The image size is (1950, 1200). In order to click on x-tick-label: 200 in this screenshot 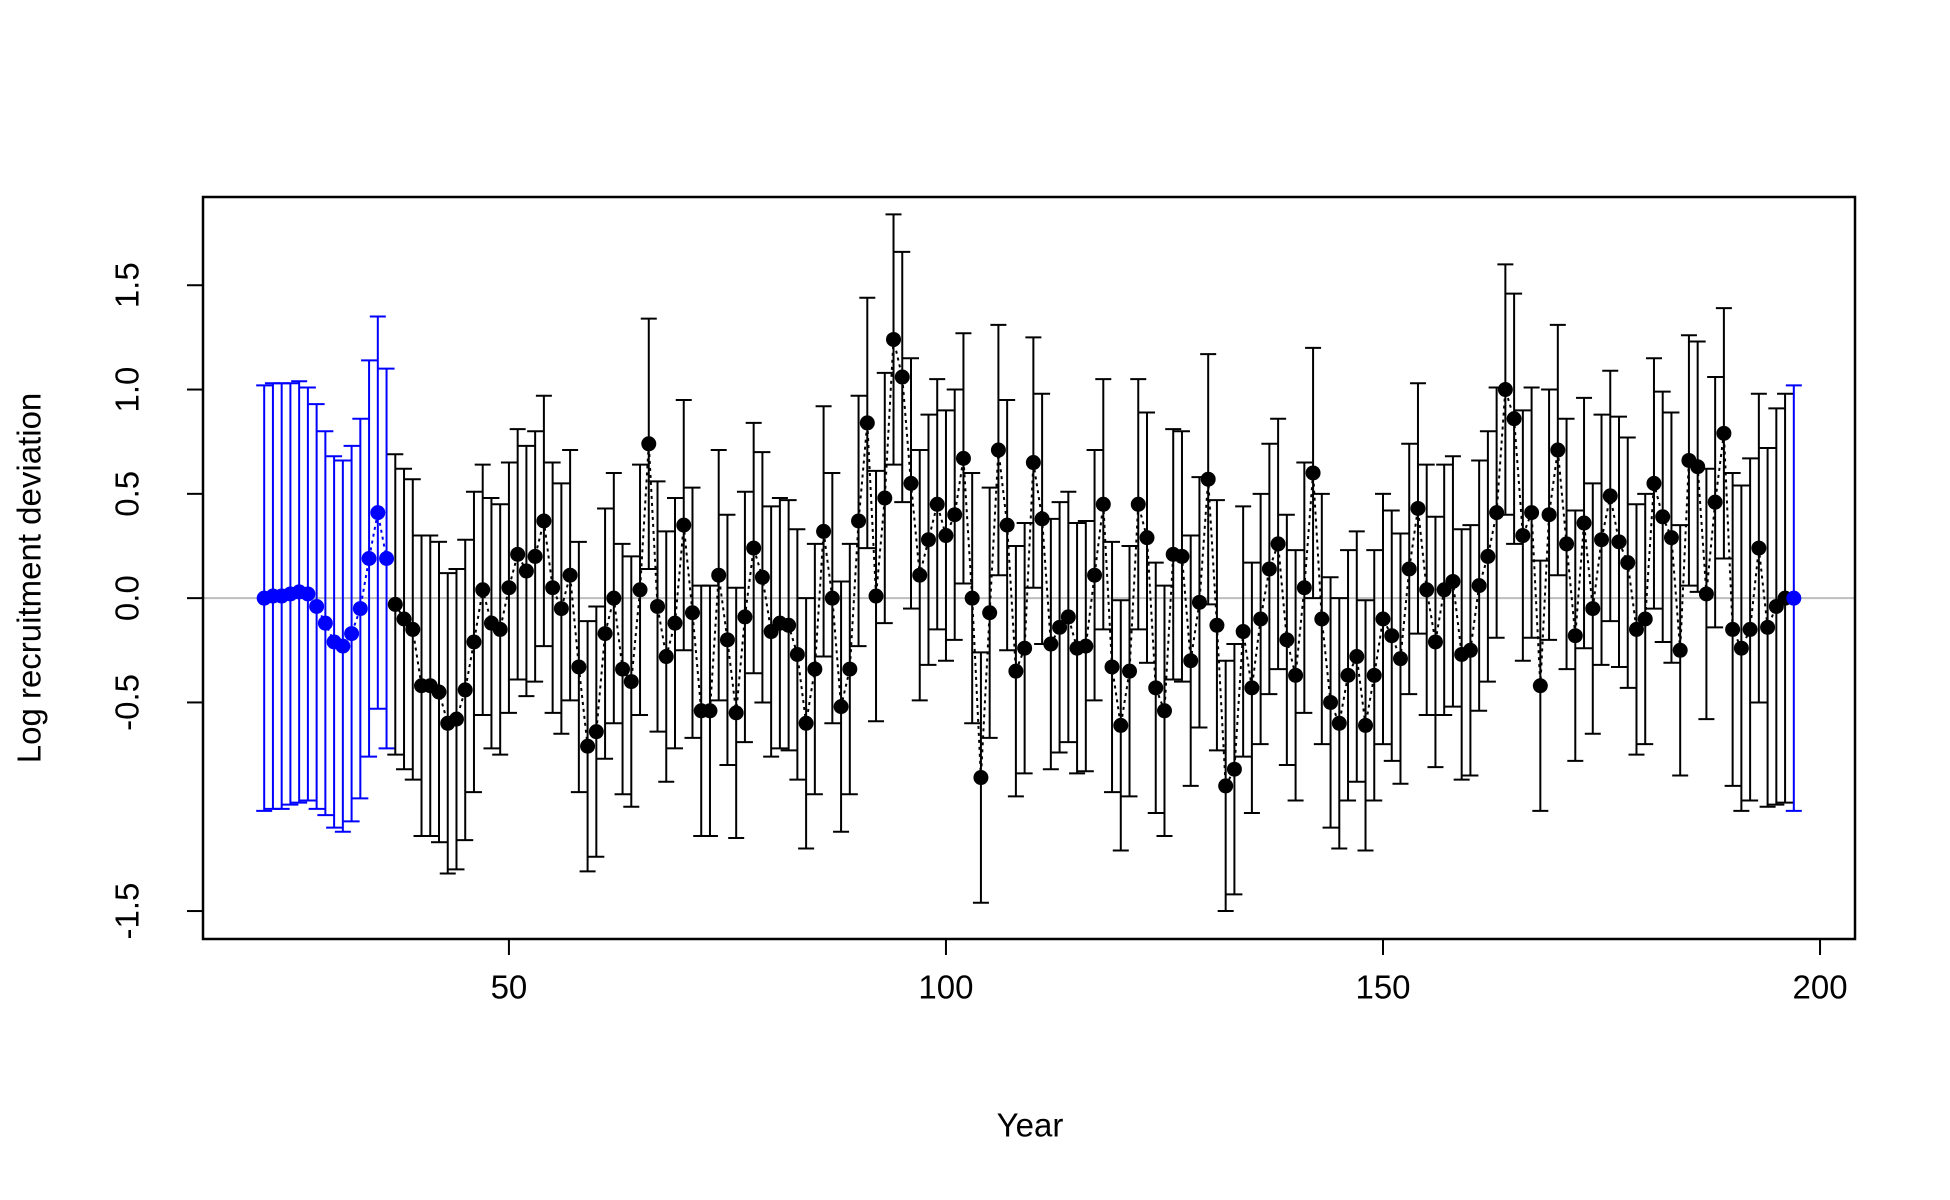, I will do `click(1820, 987)`.